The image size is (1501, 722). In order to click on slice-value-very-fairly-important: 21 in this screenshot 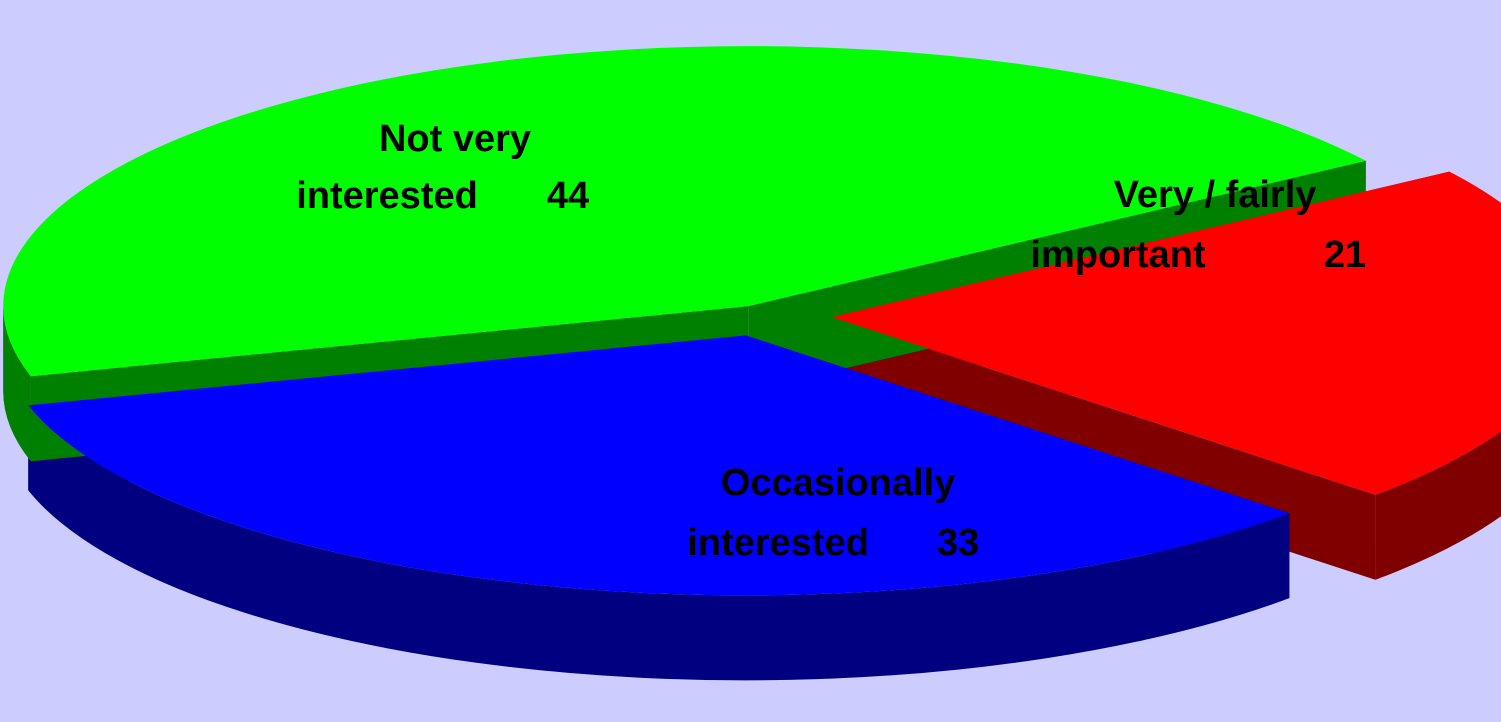, I will do `click(1345, 255)`.